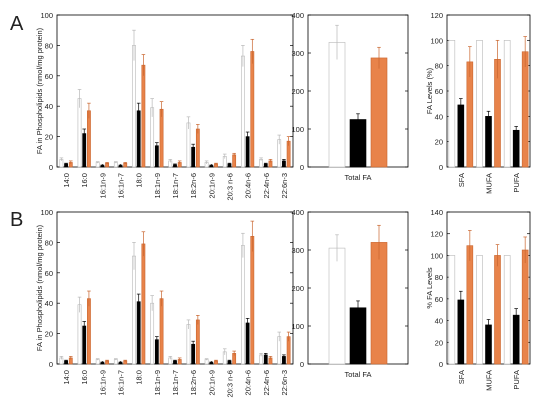 The image size is (550, 416). Describe the element at coordinates (429, 288) in the screenshot. I see `y-axis-title: % FA Levels` at that location.